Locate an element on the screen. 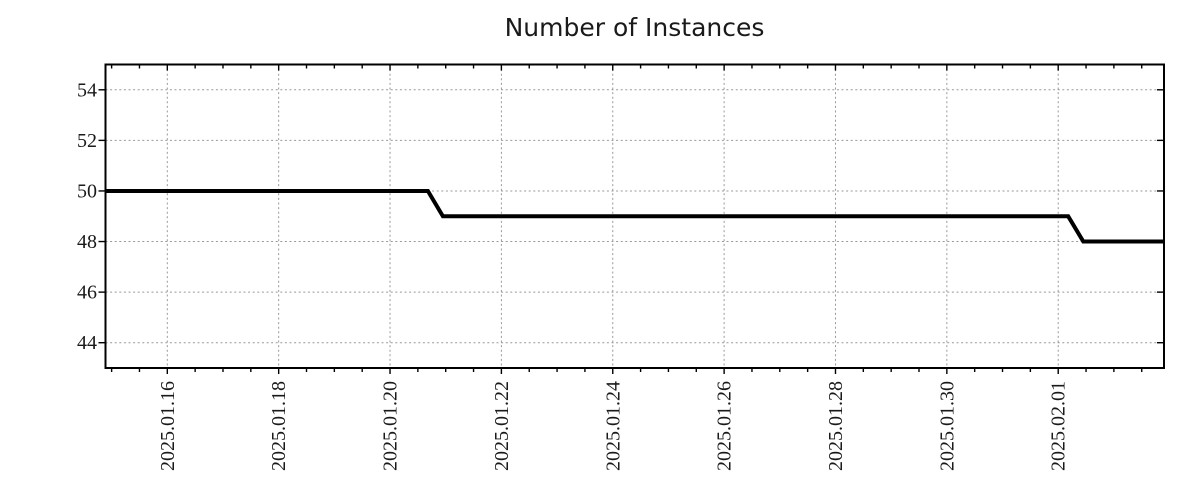 This screenshot has width=1200, height=500. x-tick-label: 2025.01.26 is located at coordinates (725, 426).